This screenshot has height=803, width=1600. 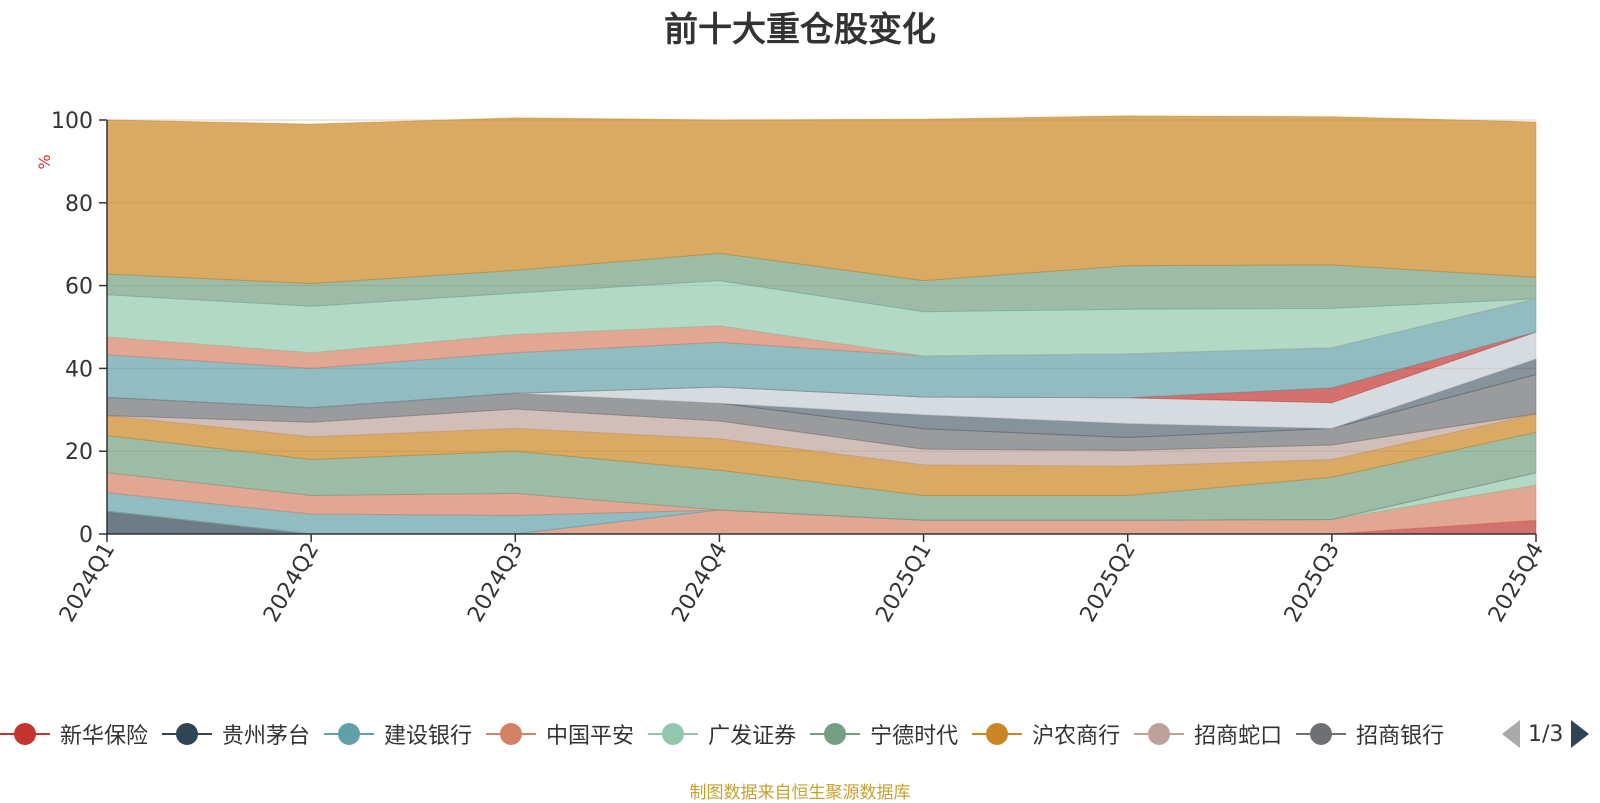 I want to click on y-tick-label: 80, so click(x=79, y=204).